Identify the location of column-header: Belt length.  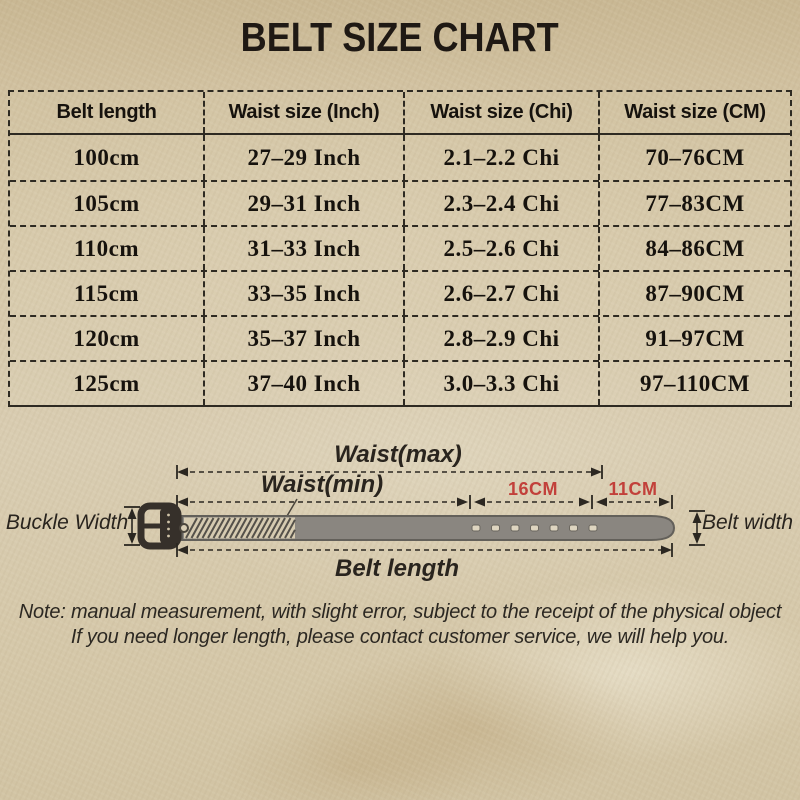
(107, 112).